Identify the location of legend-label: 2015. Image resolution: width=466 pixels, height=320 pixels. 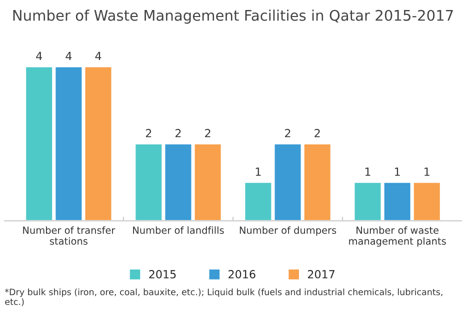
(162, 274).